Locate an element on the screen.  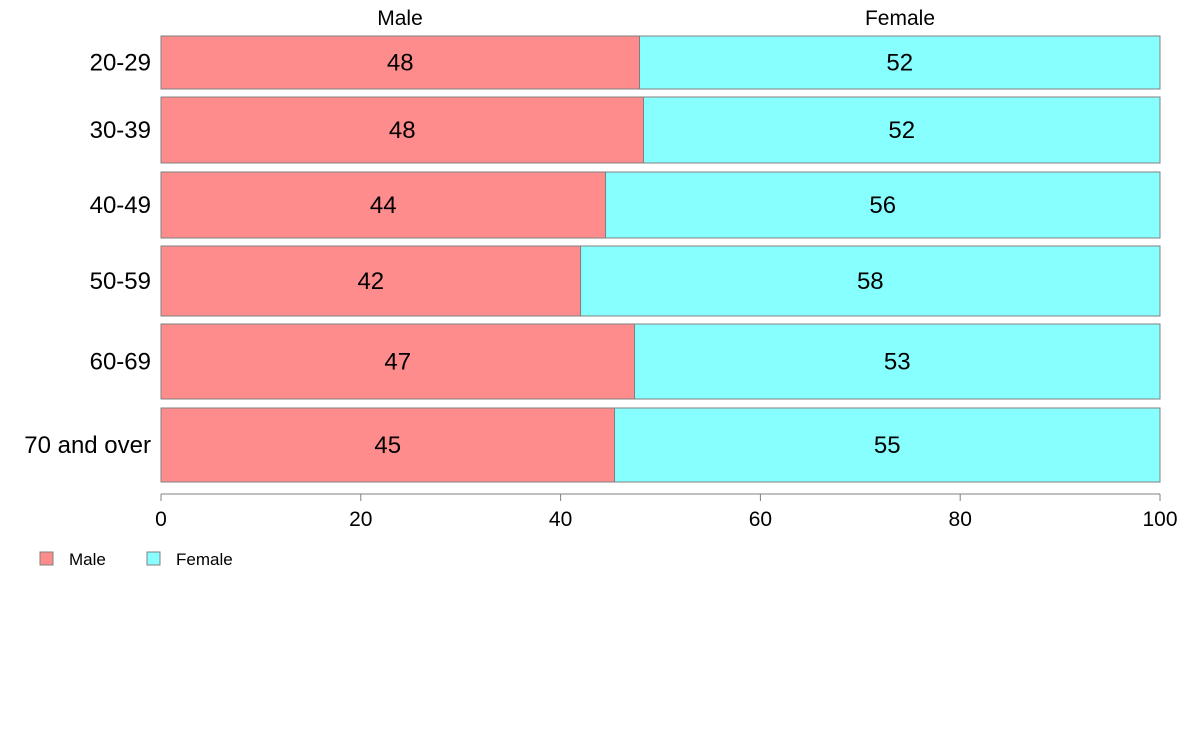
top-label-female: Female is located at coordinates (900, 18).